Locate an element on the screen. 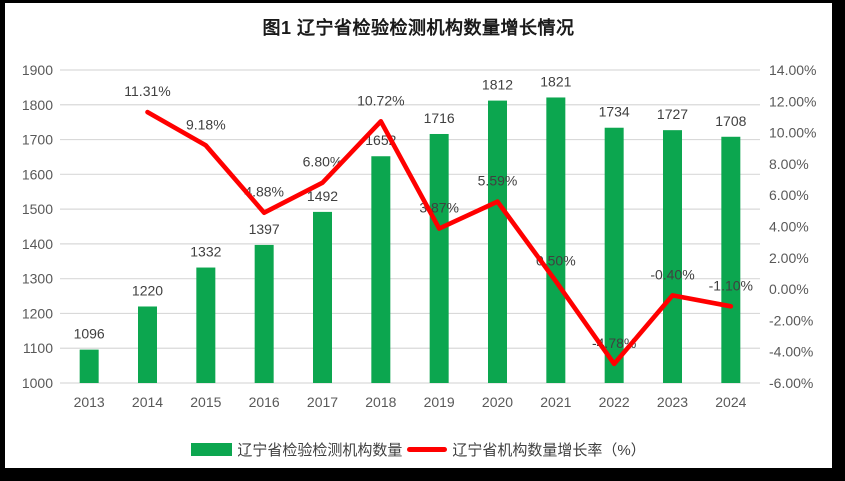 The width and height of the screenshot is (845, 481). x-axis-label: 2024 is located at coordinates (730, 402).